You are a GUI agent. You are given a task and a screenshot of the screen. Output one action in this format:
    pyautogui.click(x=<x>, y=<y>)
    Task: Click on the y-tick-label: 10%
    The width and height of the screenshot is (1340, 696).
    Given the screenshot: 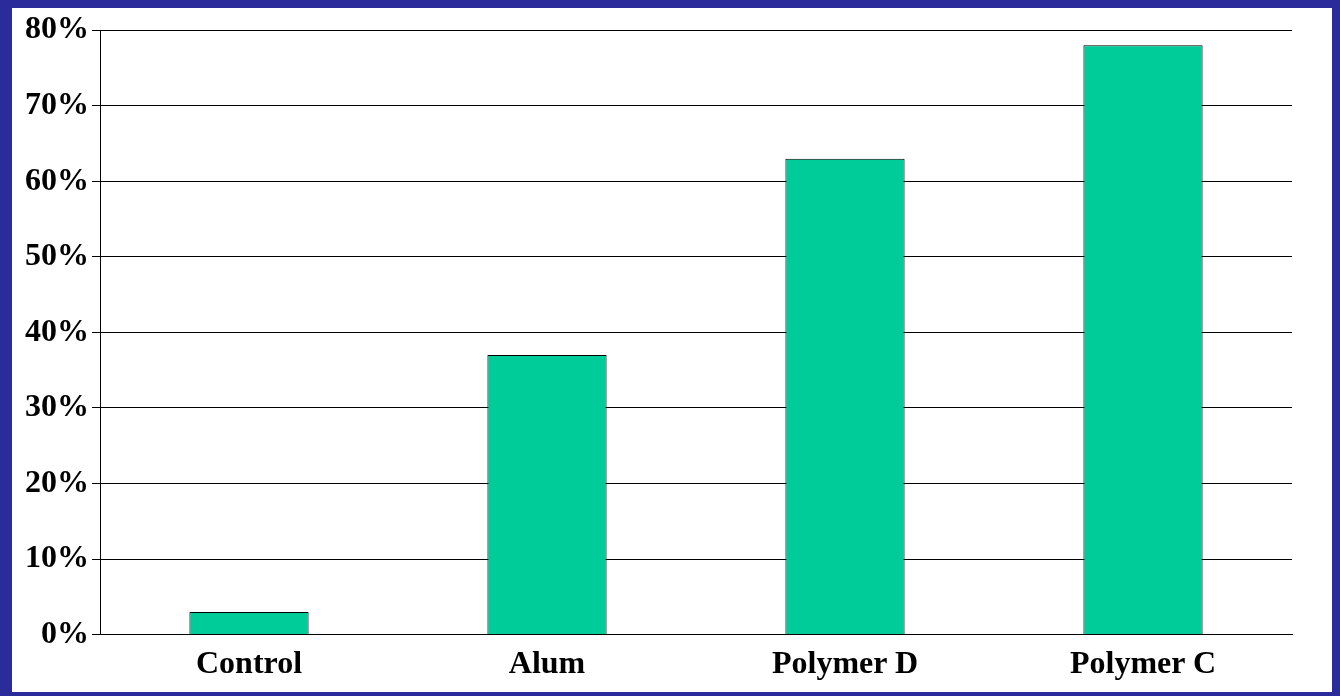 What is the action you would take?
    pyautogui.click(x=57, y=556)
    